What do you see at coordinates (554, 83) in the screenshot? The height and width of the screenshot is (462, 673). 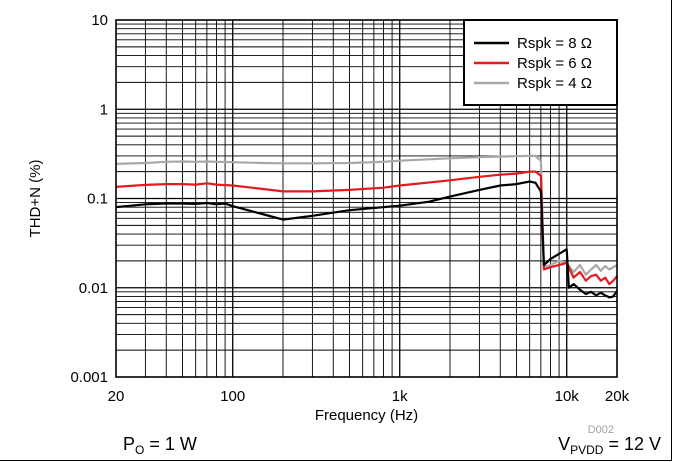 I see `legend-label: Rspk = 4 Ω` at bounding box center [554, 83].